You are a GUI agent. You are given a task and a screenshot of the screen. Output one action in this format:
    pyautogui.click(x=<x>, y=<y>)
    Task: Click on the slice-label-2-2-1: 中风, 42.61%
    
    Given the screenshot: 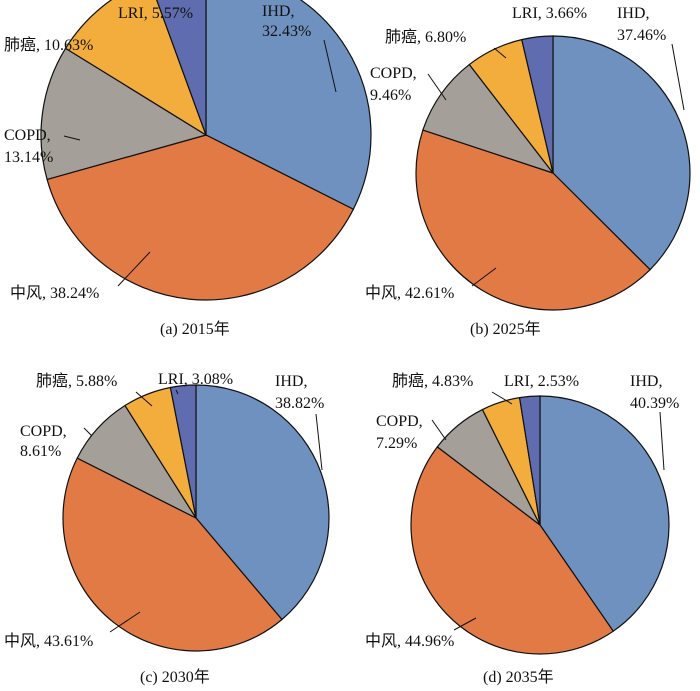 What is the action you would take?
    pyautogui.click(x=409, y=293)
    